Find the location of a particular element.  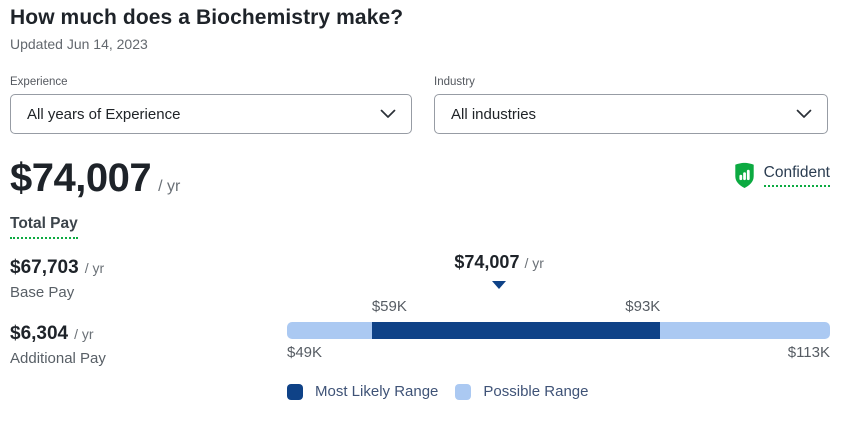

median-per: / yr is located at coordinates (534, 263).